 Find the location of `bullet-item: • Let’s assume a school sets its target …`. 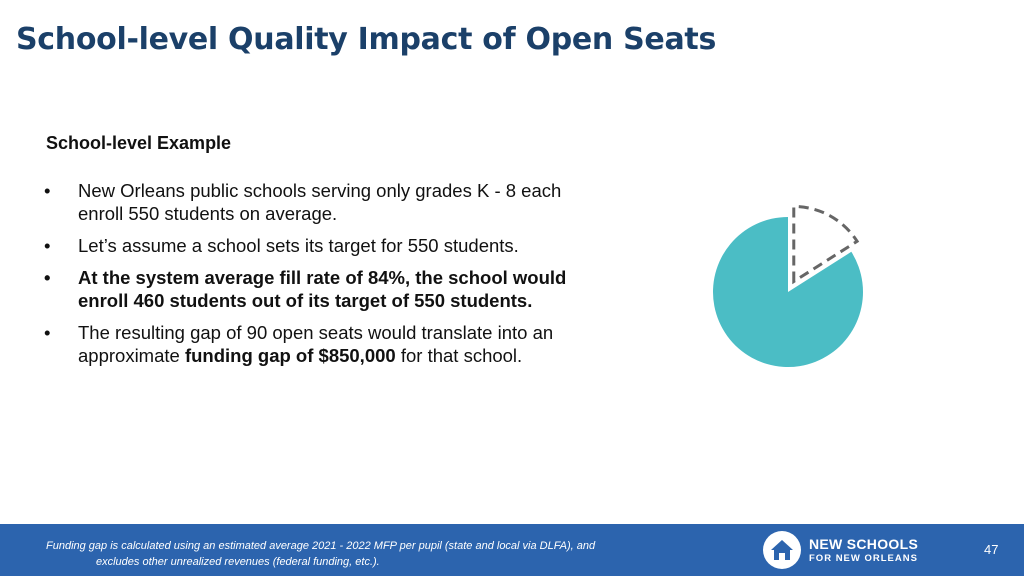

bullet-item: • Let’s assume a school sets its target … is located at coordinates (324, 245).